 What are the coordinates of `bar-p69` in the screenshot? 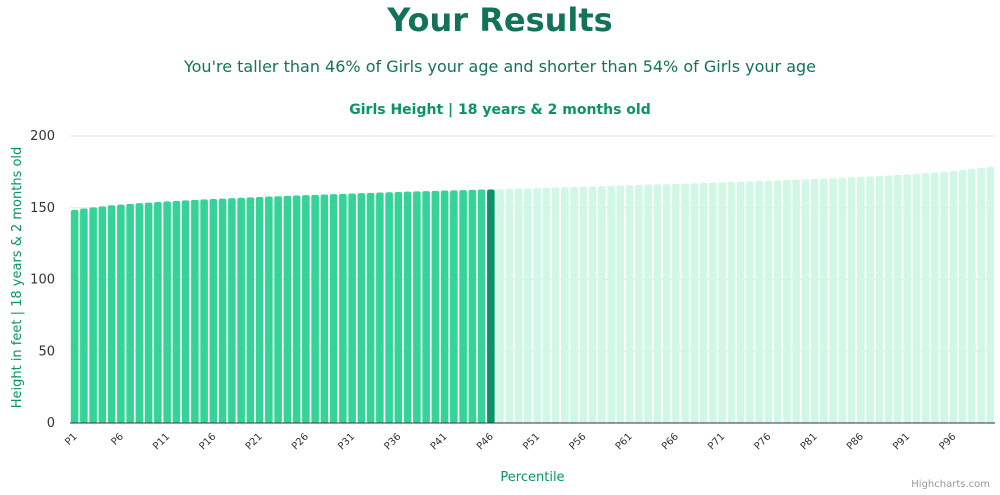 It's located at (703, 302).